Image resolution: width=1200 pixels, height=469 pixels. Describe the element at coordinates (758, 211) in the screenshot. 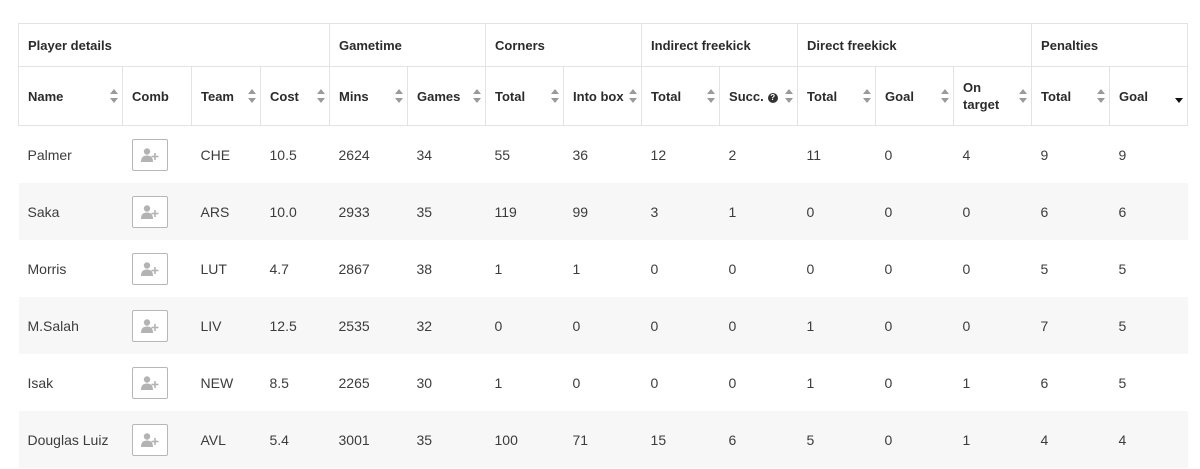

I see `ifk-succ-value: 1` at that location.